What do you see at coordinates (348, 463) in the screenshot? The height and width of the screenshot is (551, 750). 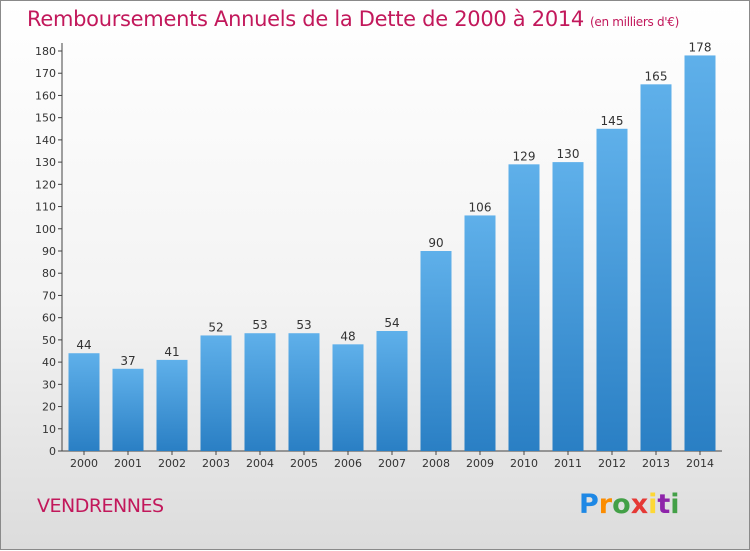 I see `x-tick-label: 2006` at bounding box center [348, 463].